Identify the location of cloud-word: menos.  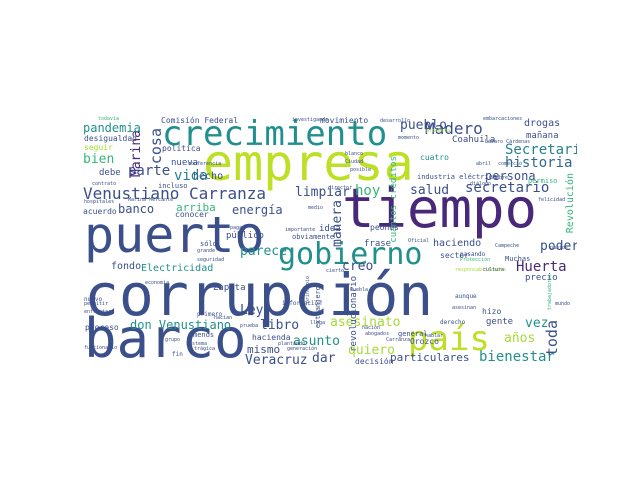
(204, 335).